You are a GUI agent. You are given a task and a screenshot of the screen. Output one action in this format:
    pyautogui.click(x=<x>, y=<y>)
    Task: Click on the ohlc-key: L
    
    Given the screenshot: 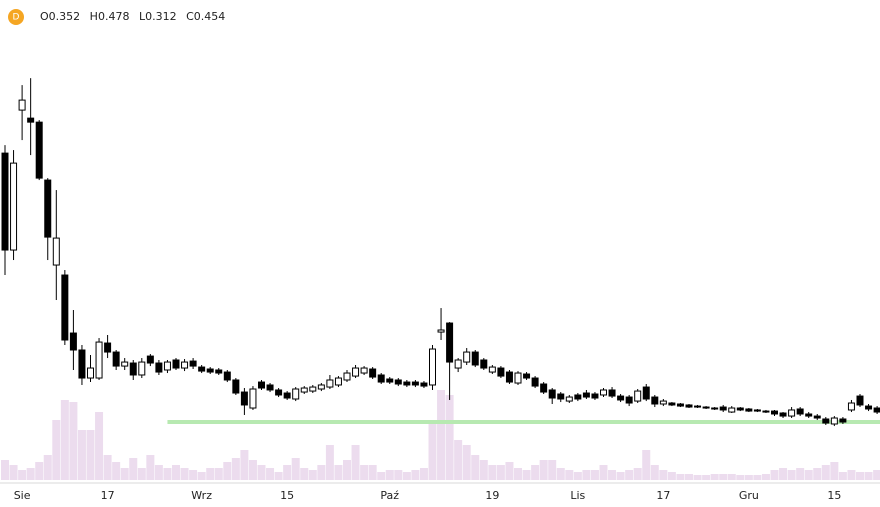 What is the action you would take?
    pyautogui.click(x=142, y=16)
    